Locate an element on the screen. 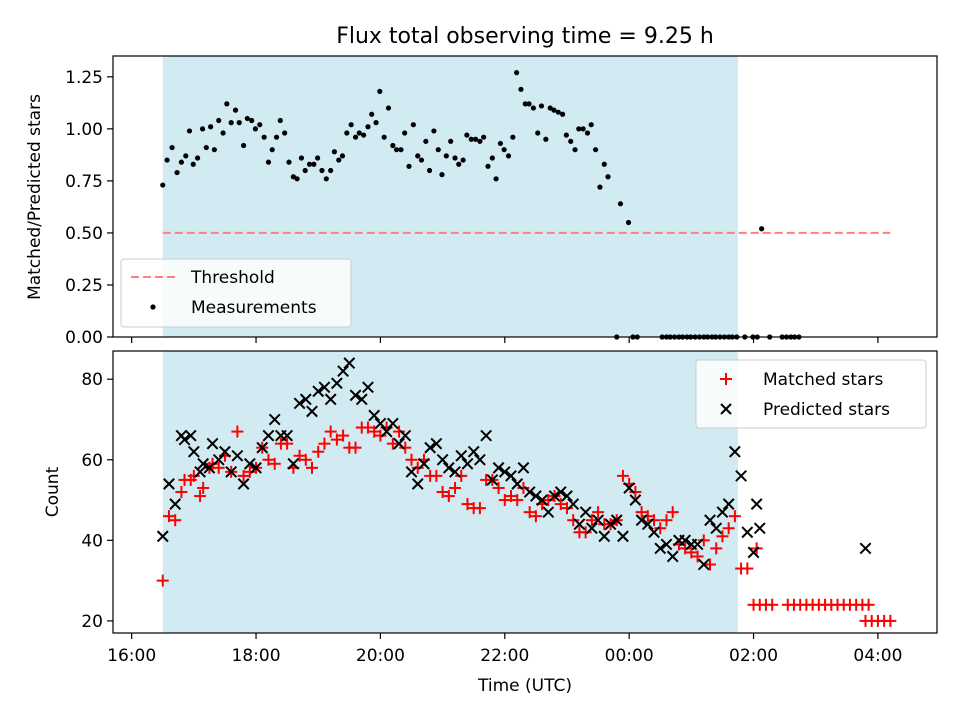 Image resolution: width=960 pixels, height=720 pixels. counts-legend: Matched stars Predicted stars is located at coordinates (811, 394).